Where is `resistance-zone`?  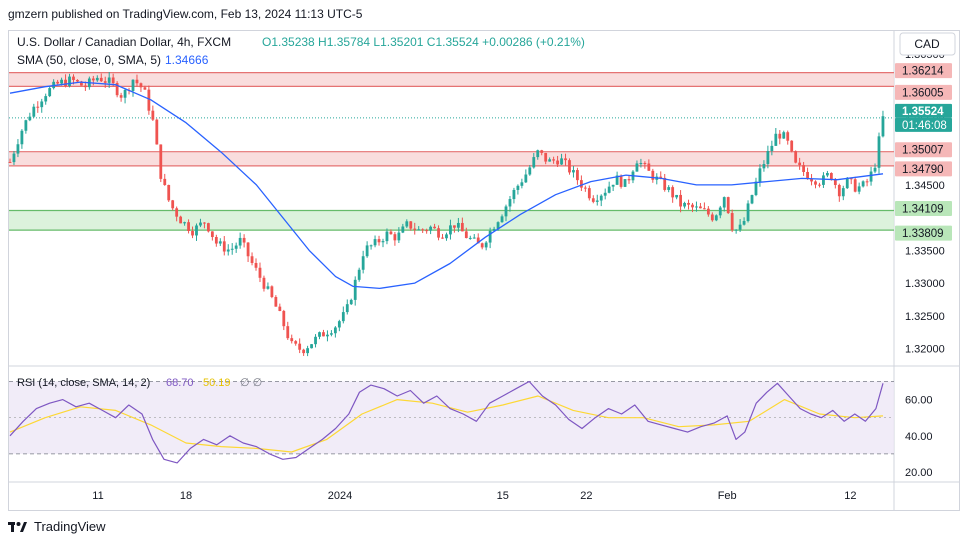 resistance-zone is located at coordinates (451, 79).